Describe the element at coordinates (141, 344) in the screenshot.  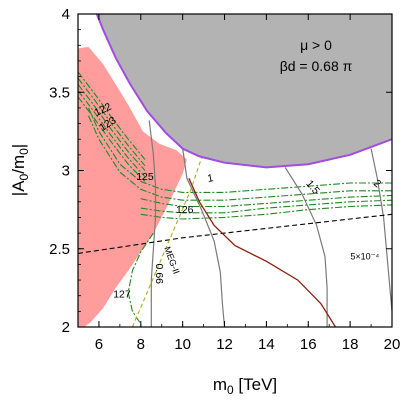
I see `x-tick-label: 8` at that location.